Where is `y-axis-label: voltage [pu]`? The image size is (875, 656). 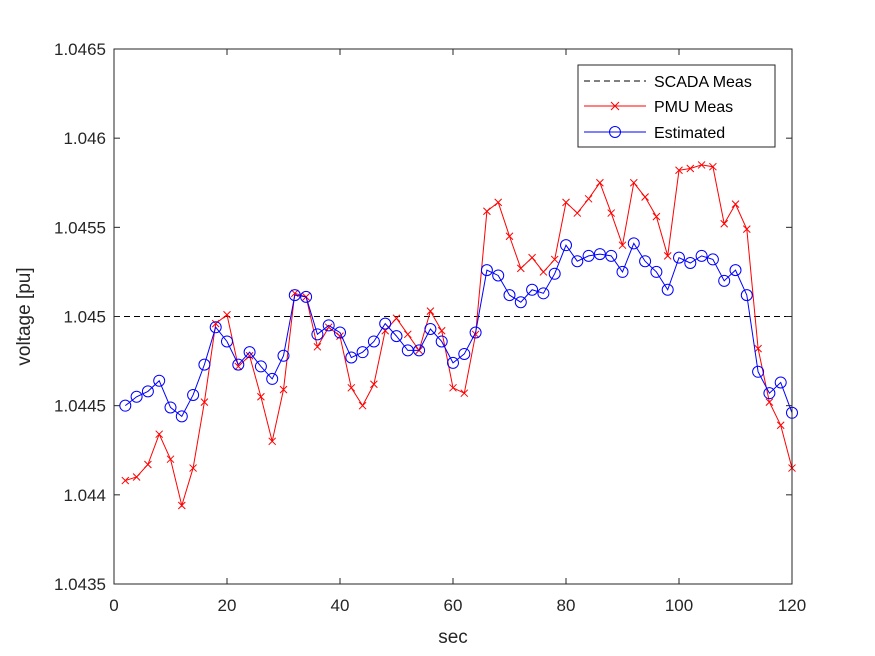 y-axis-label: voltage [pu] is located at coordinates (24, 316).